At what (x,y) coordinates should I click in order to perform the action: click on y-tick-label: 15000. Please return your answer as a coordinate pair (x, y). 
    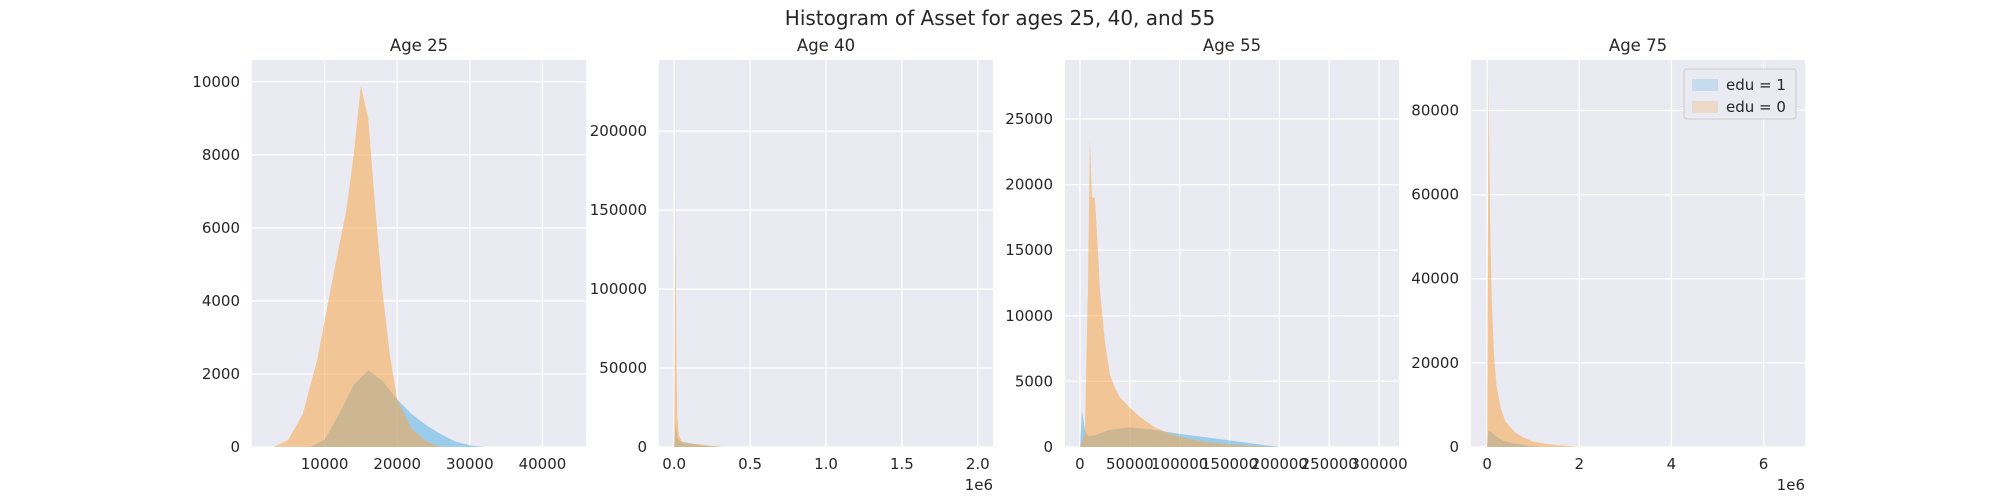
    Looking at the image, I should click on (1029, 250).